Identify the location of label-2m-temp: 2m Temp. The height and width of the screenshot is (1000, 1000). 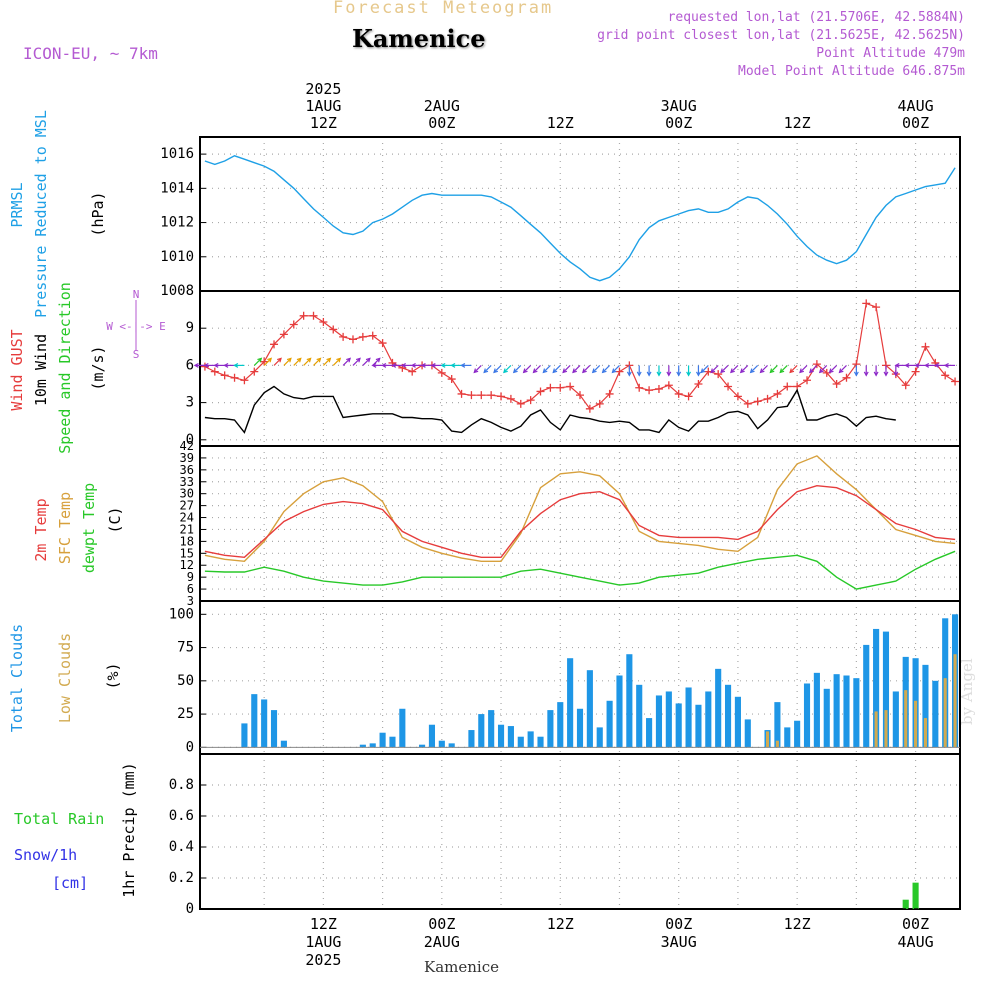
(41, 529).